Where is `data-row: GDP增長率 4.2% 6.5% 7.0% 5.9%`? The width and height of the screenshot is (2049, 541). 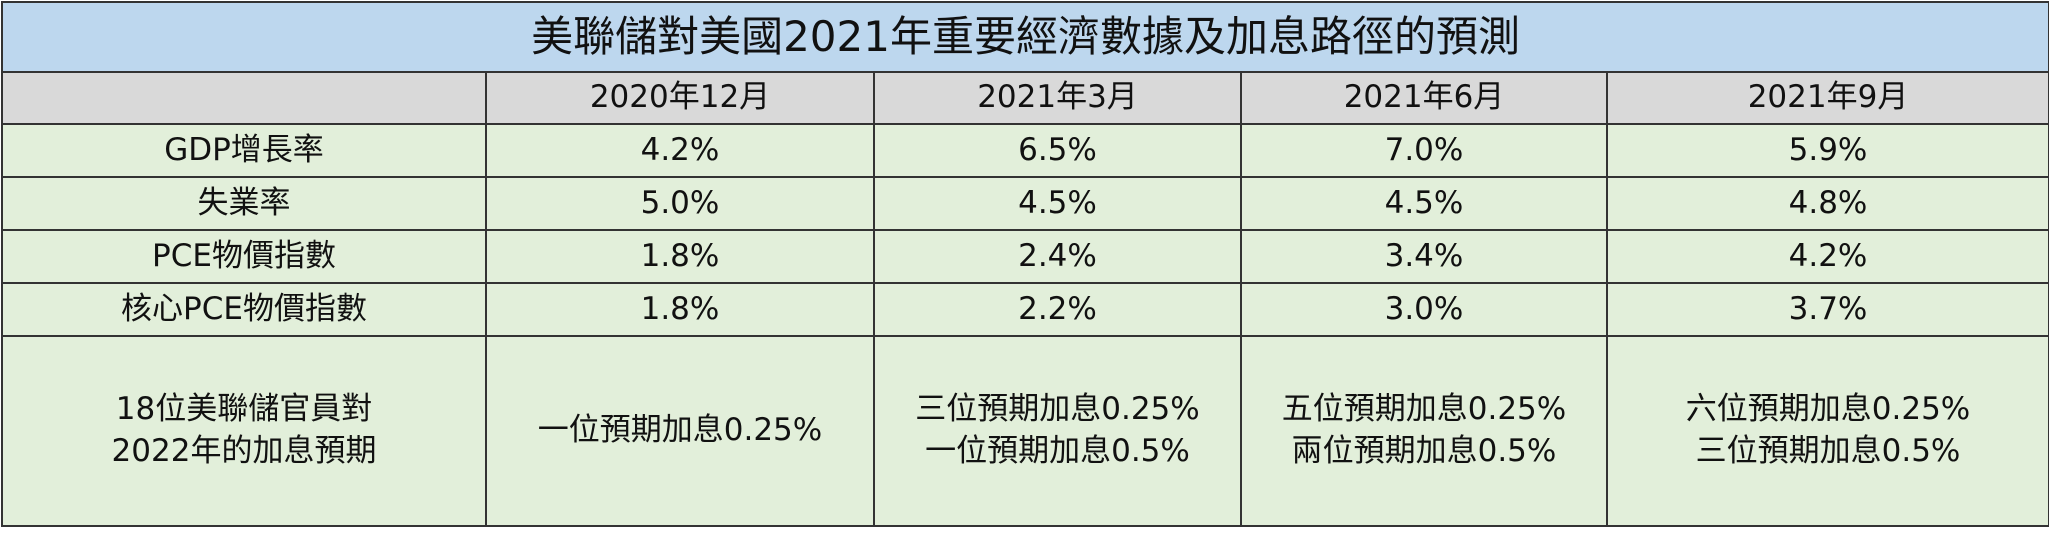
data-row: GDP增長率 4.2% 6.5% 7.0% 5.9% is located at coordinates (1025, 150).